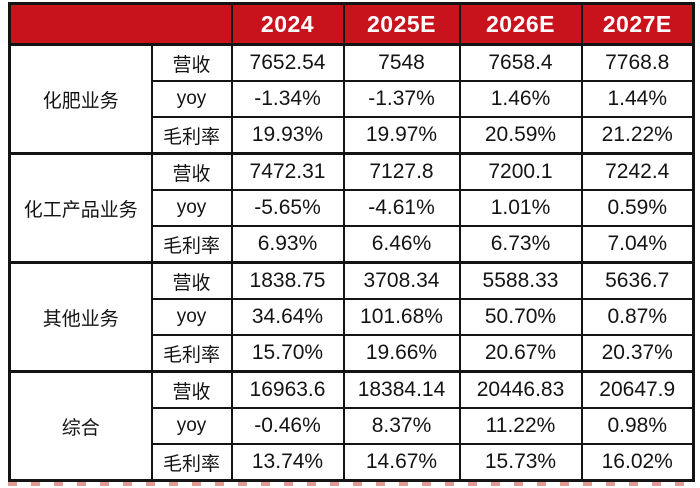 This screenshot has width=700, height=488. I want to click on value-cell: 1838.75, so click(287, 280).